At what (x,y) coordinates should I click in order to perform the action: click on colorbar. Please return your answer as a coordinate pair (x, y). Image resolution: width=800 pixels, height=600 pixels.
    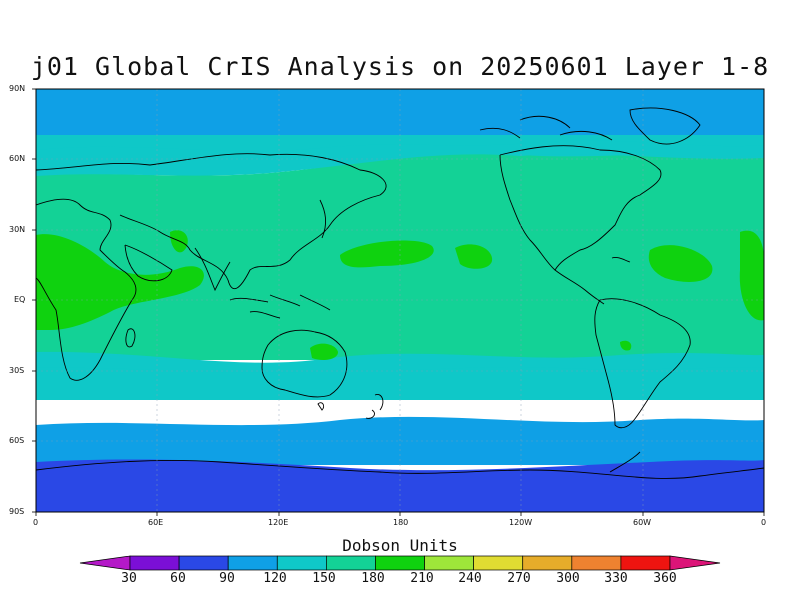
    Looking at the image, I should click on (400, 563).